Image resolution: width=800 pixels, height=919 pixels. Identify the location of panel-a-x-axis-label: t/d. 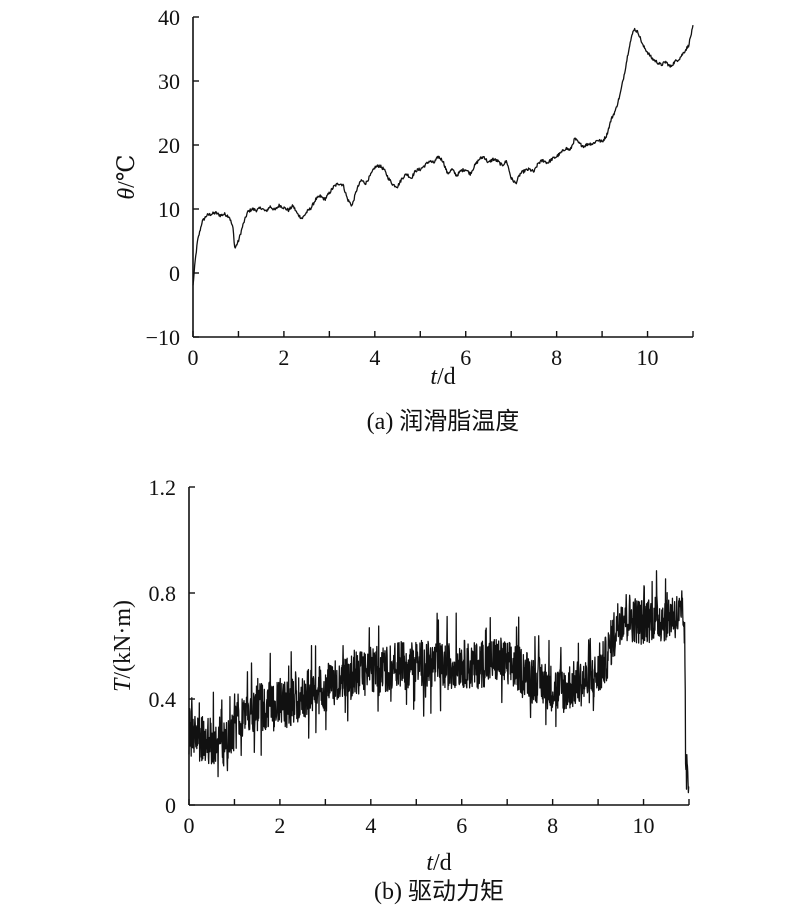
(442, 377).